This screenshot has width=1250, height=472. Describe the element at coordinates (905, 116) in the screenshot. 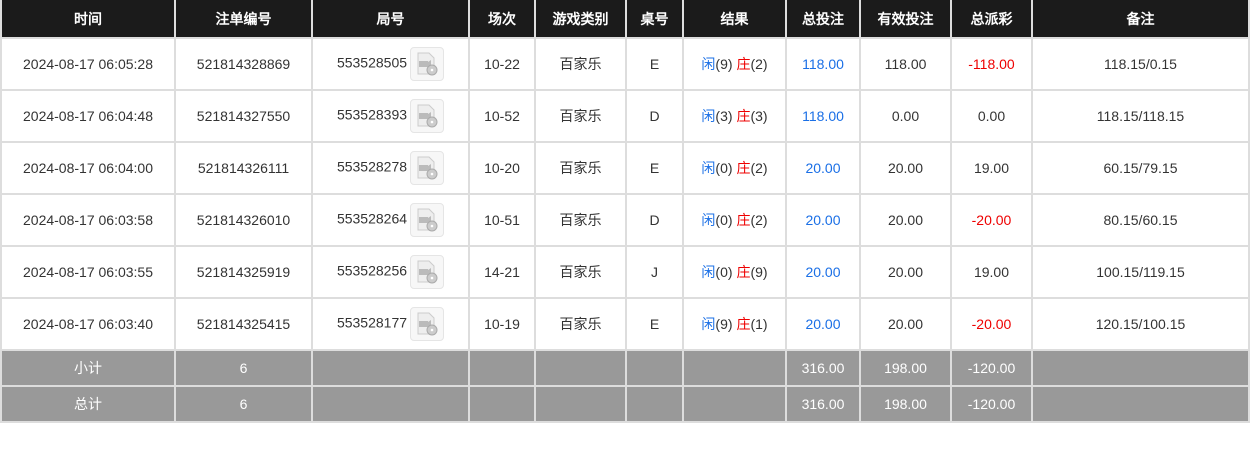

I see `valid-bet: 0.00` at that location.